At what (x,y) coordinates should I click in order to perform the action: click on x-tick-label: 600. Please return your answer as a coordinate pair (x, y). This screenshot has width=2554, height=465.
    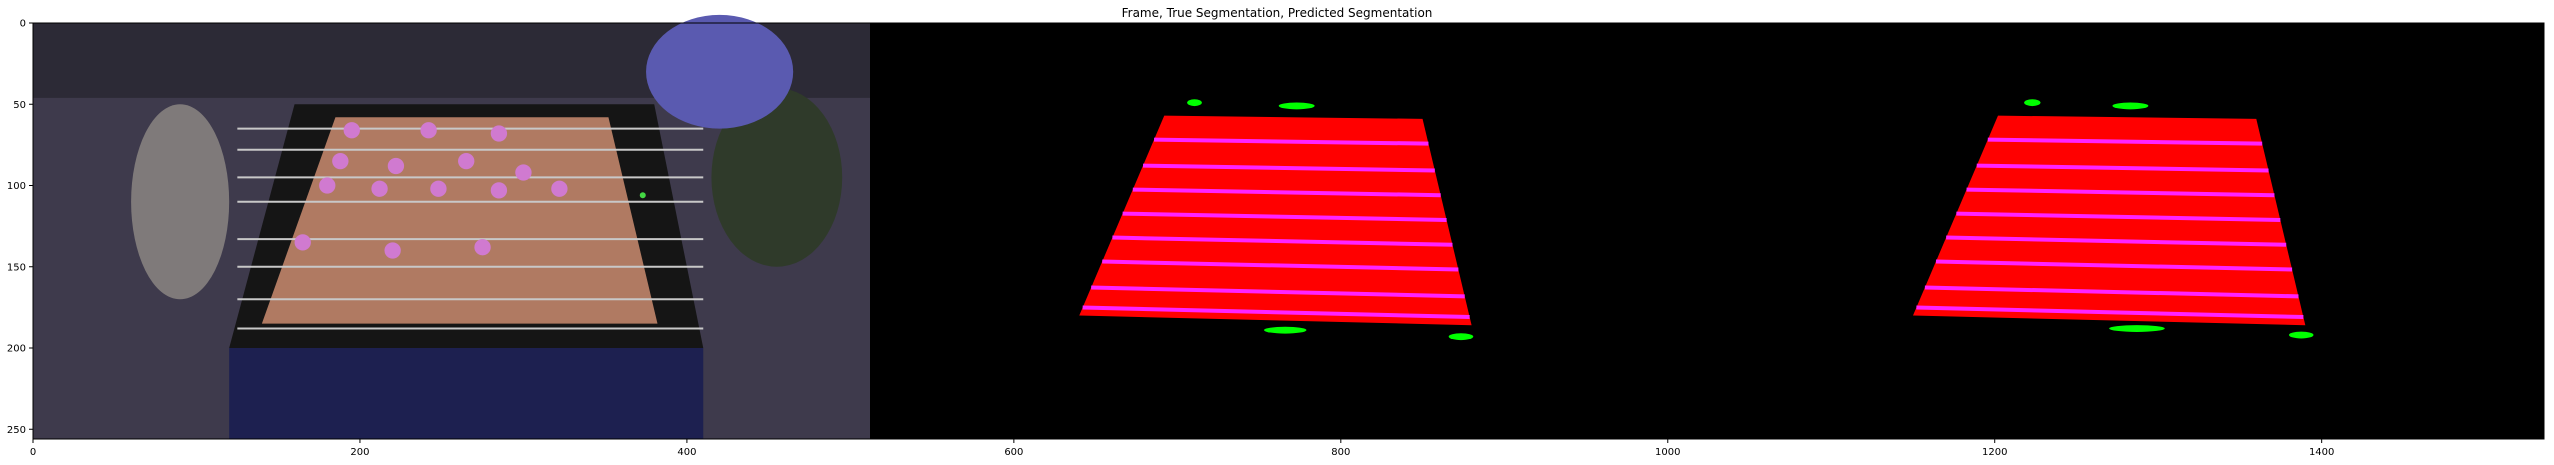
    Looking at the image, I should click on (1013, 452).